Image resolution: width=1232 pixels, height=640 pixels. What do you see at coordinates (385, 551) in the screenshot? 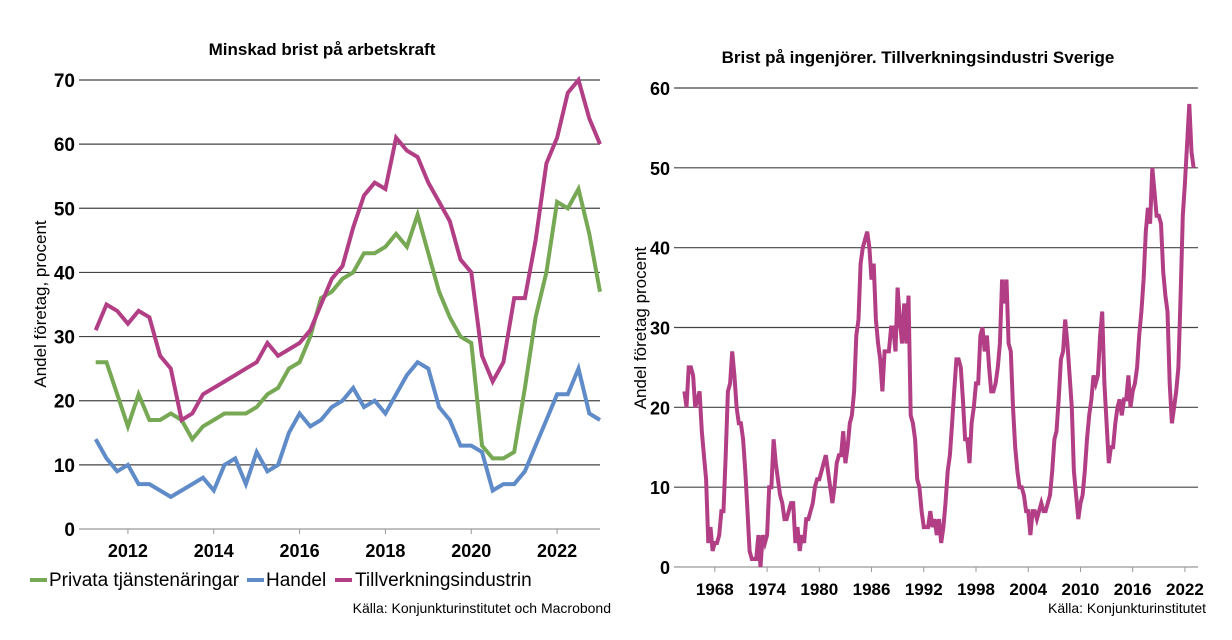
I see `x-tick-label: 2018` at bounding box center [385, 551].